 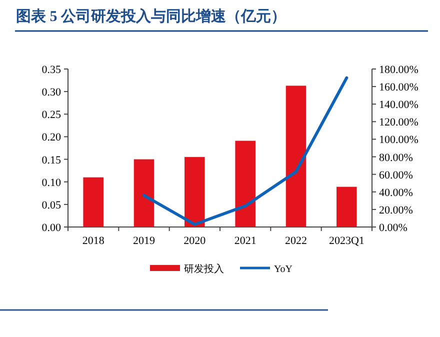 I want to click on y2-tick-label: 160.00%, so click(x=398, y=88).